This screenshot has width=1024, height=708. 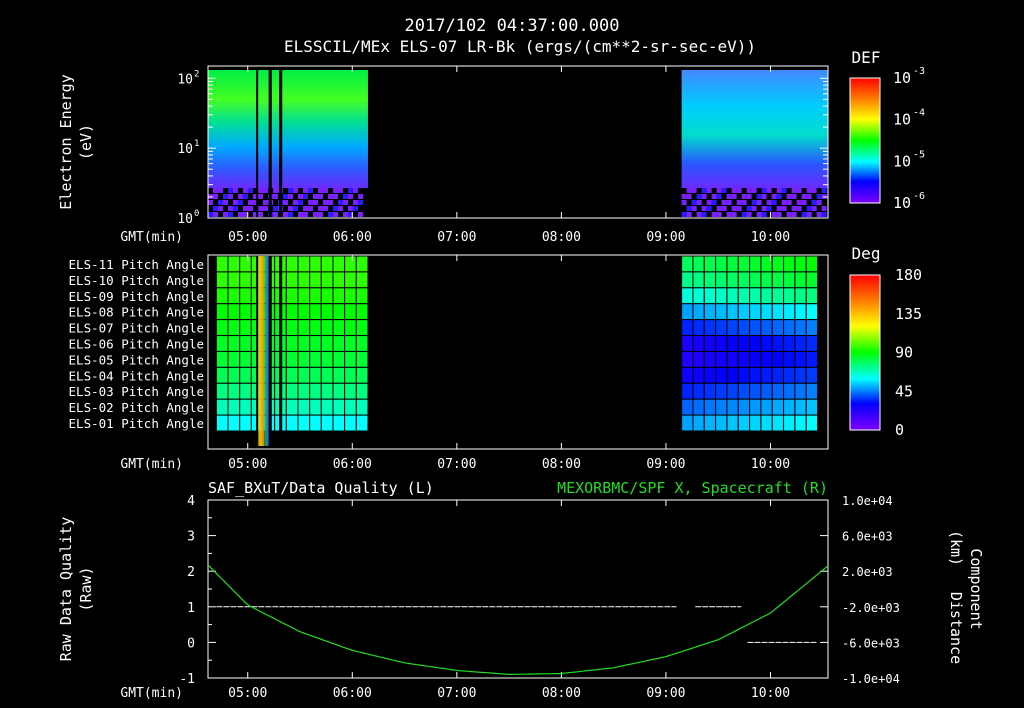 What do you see at coordinates (191, 537) in the screenshot?
I see `left-tick-label: 3` at bounding box center [191, 537].